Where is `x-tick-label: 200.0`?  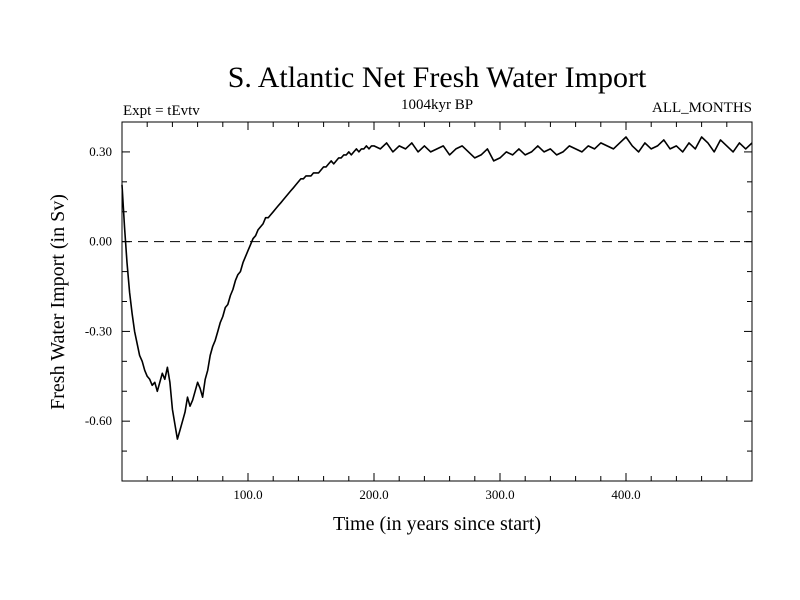 x-tick-label: 200.0 is located at coordinates (373, 494).